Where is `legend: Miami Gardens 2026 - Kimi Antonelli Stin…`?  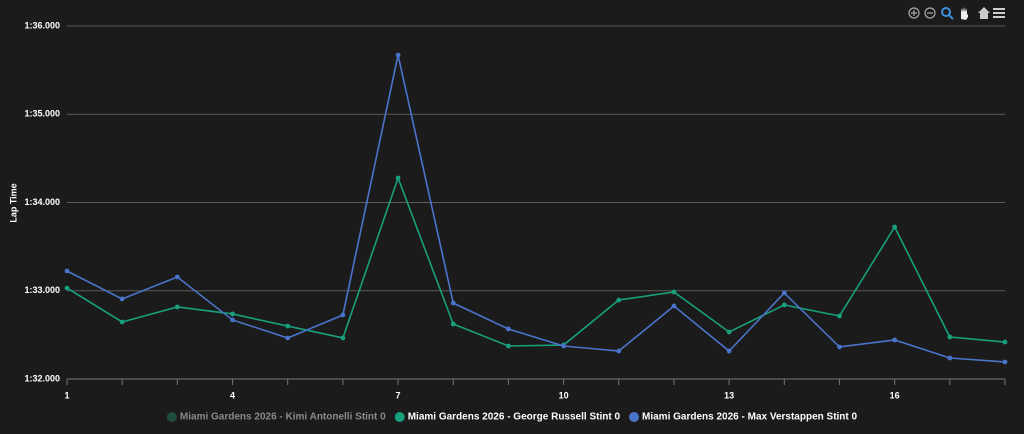 legend: Miami Gardens 2026 - Kimi Antonelli Stin… is located at coordinates (512, 417).